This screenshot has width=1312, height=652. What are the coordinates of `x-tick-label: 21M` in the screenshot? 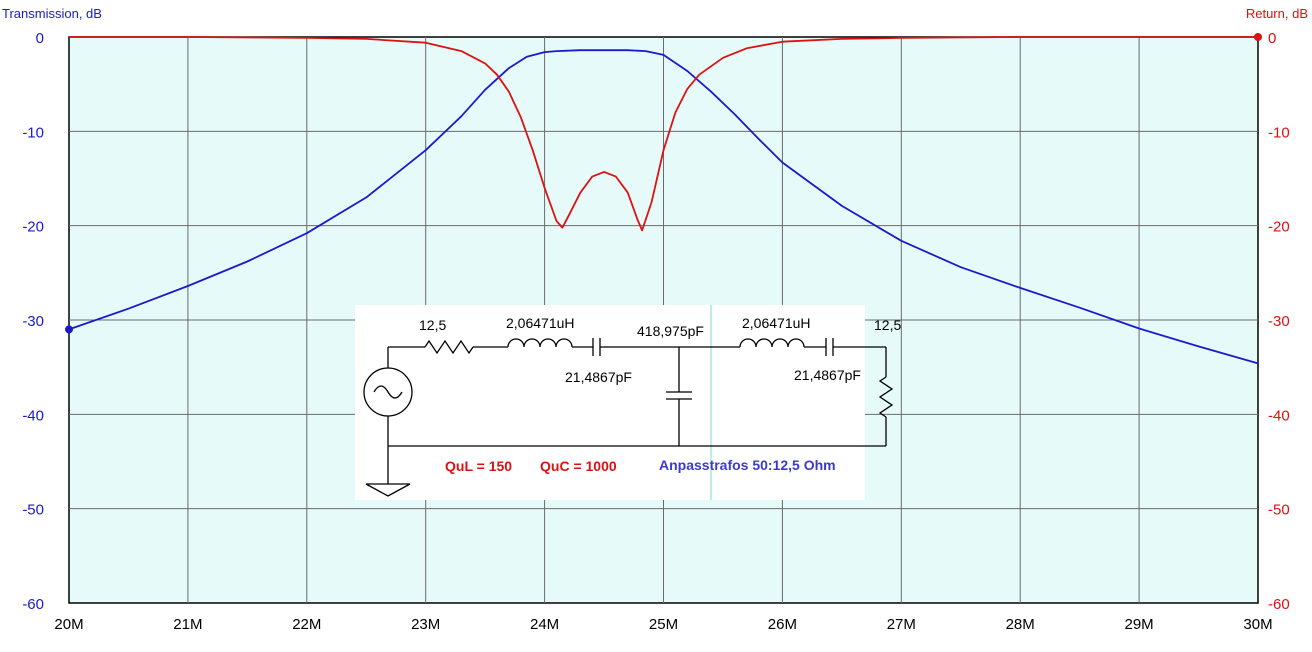 It's located at (187, 624).